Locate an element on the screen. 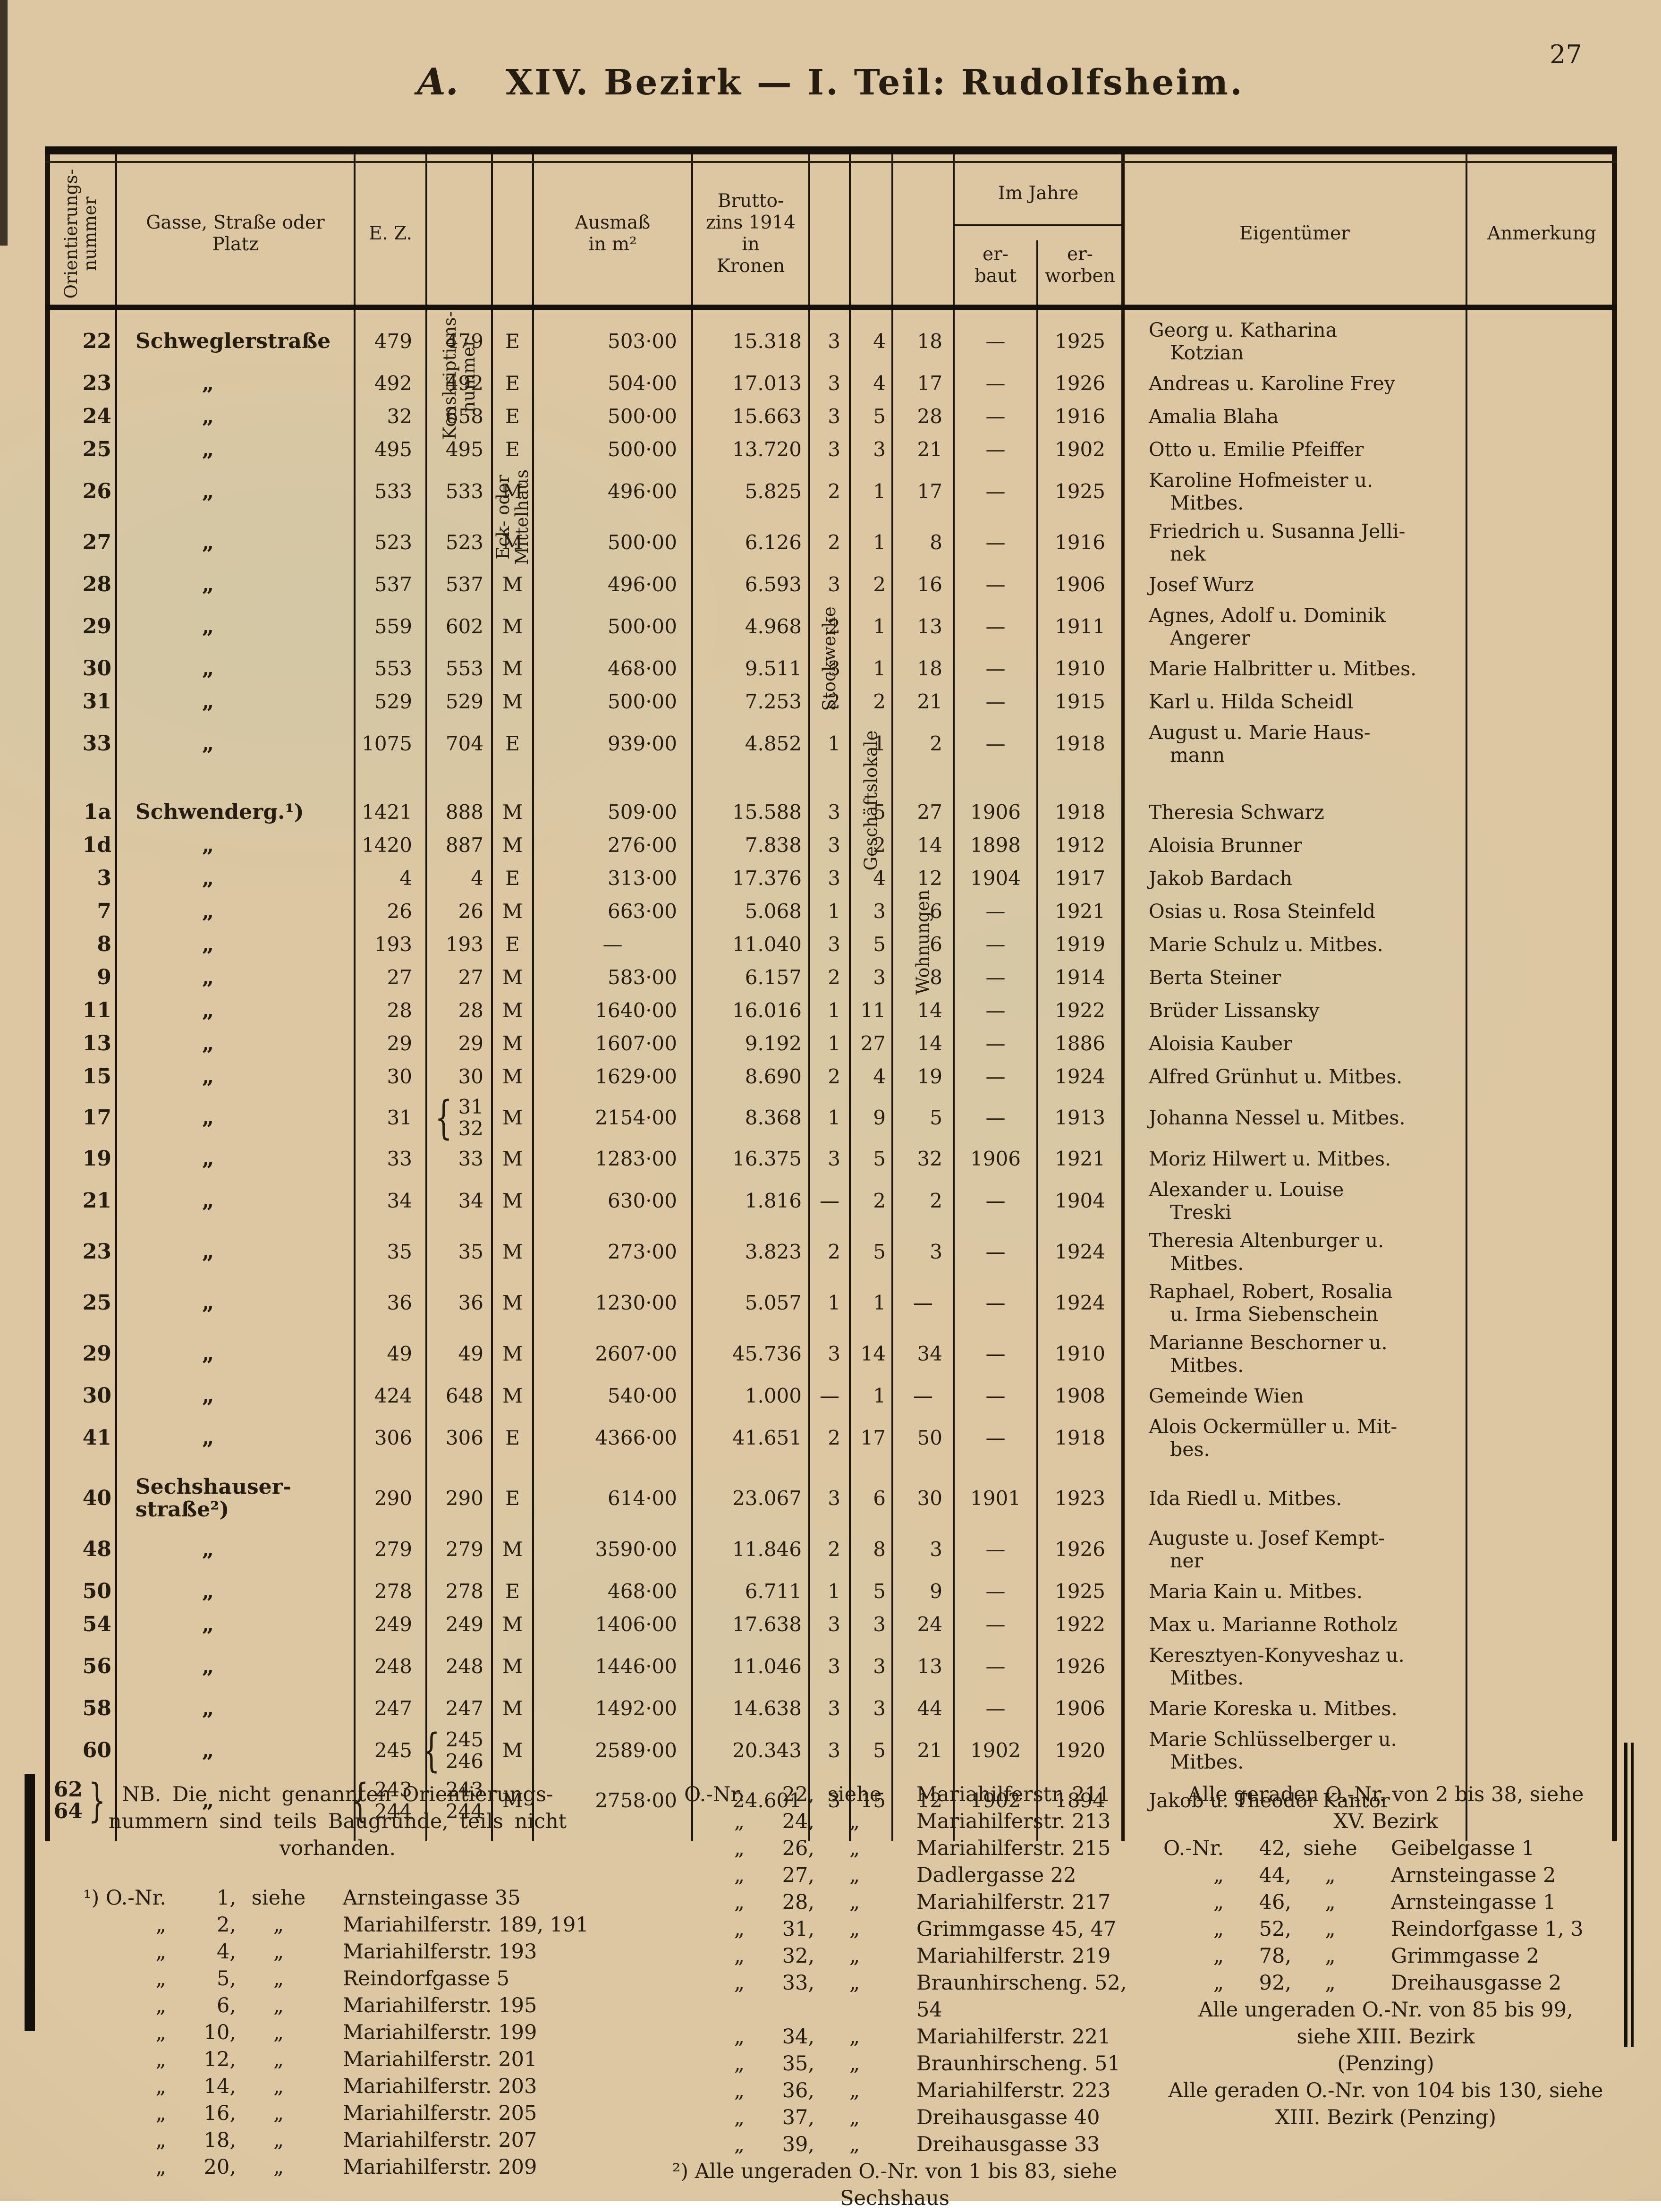 This screenshot has width=1661, height=2212. footnote-number: 52, is located at coordinates (1275, 1929).